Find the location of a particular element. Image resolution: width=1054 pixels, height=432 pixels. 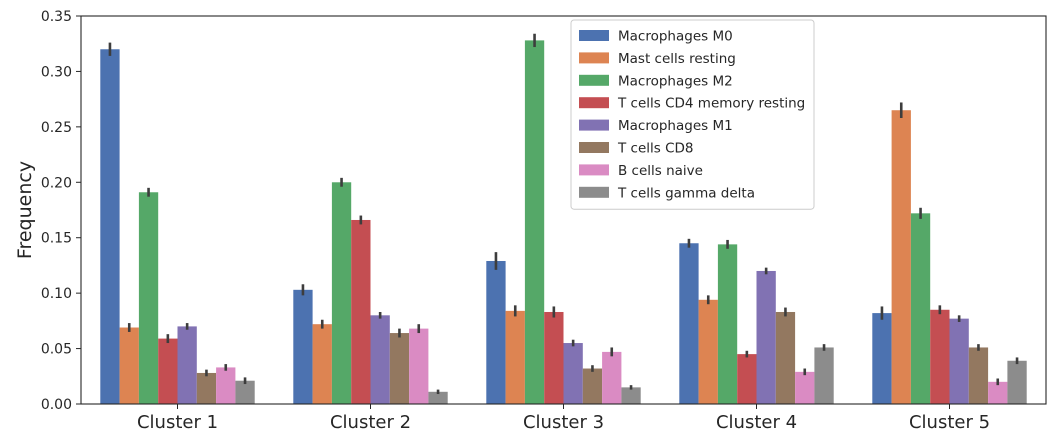

y-tick-label: 0.10 is located at coordinates (56, 294).